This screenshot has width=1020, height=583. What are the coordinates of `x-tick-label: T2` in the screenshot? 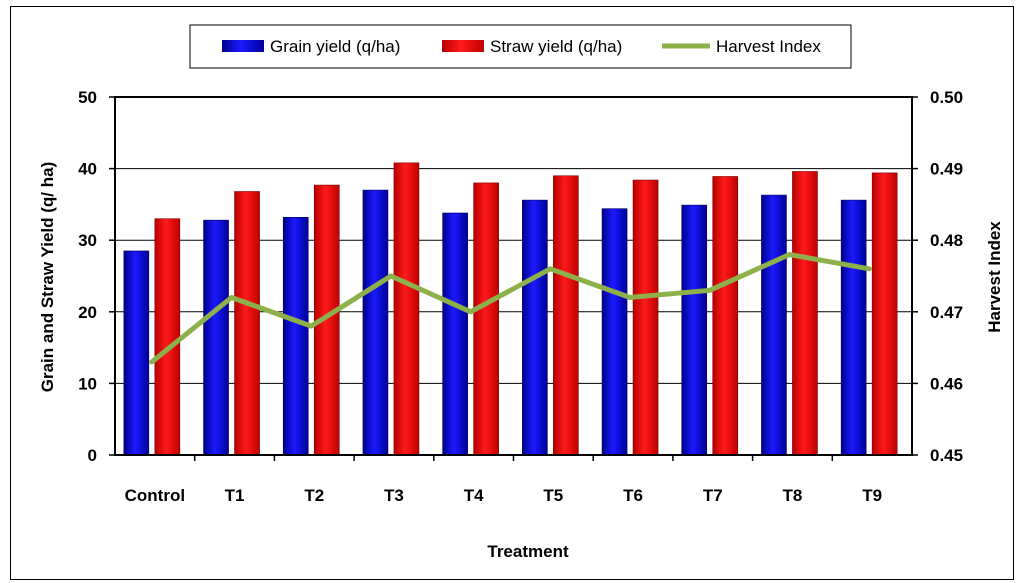 It's located at (314, 495).